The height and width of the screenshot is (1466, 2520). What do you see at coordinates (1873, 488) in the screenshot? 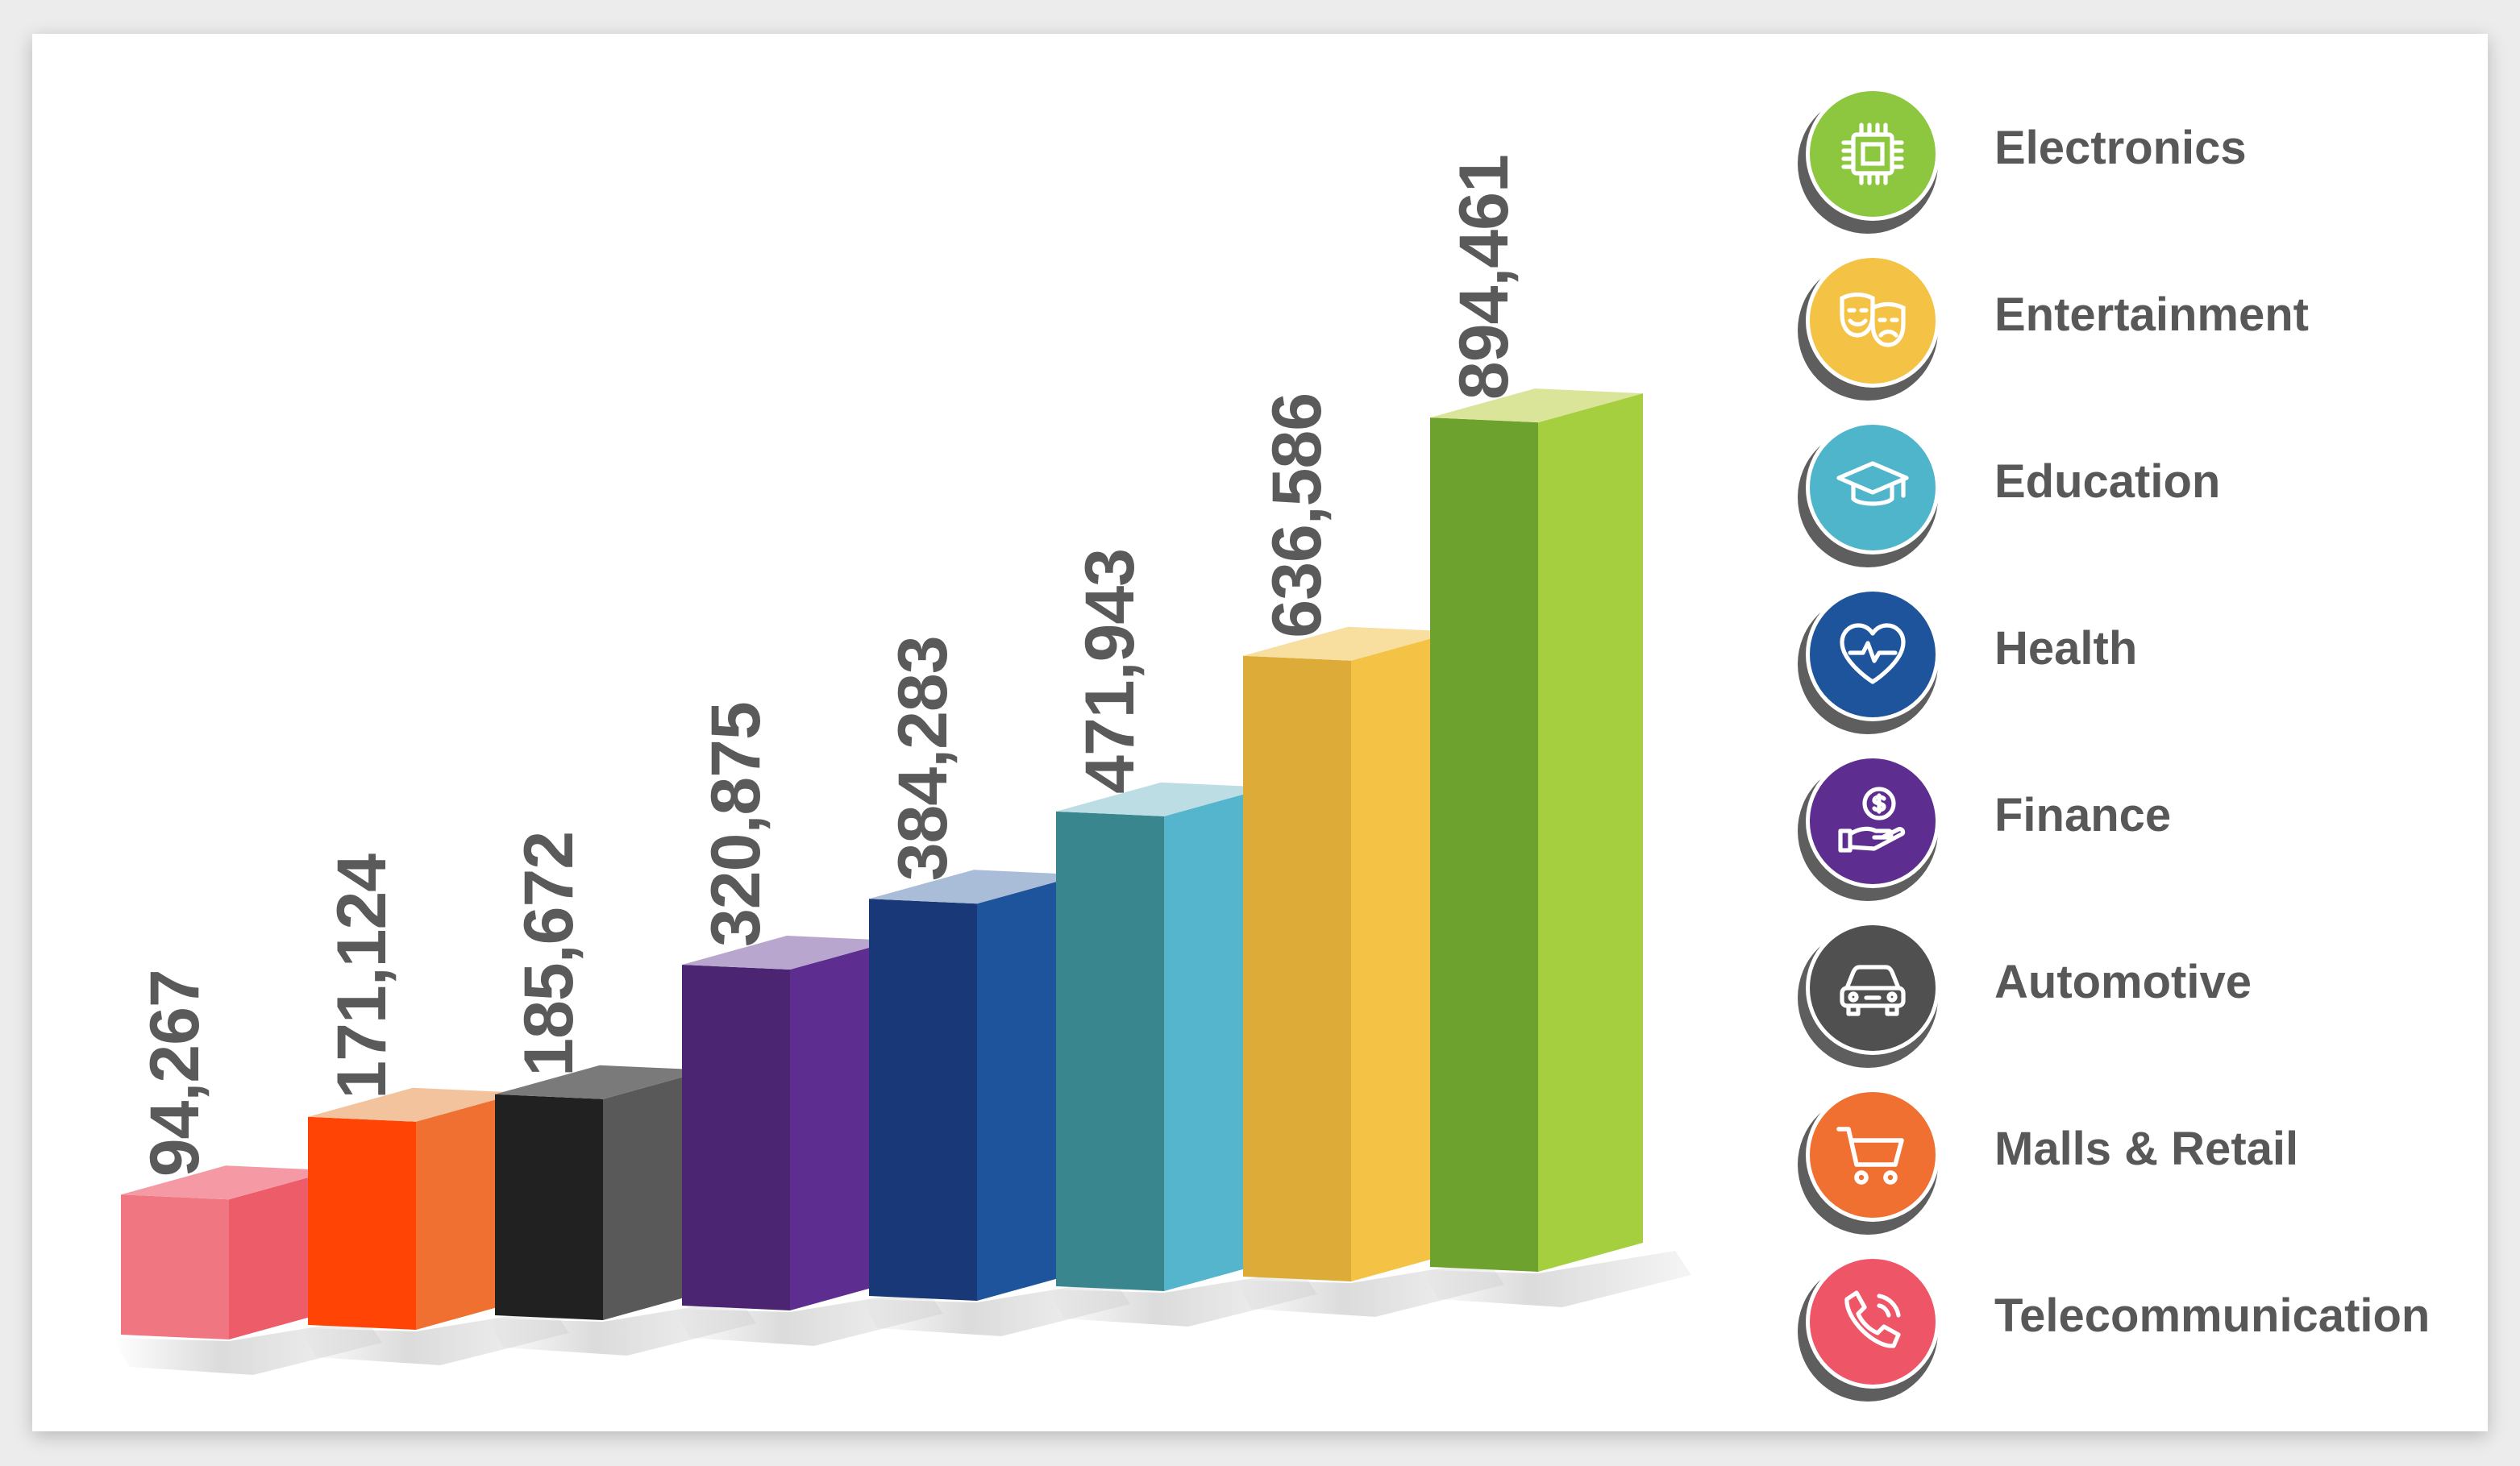
I see `graduation-cap-icon` at bounding box center [1873, 488].